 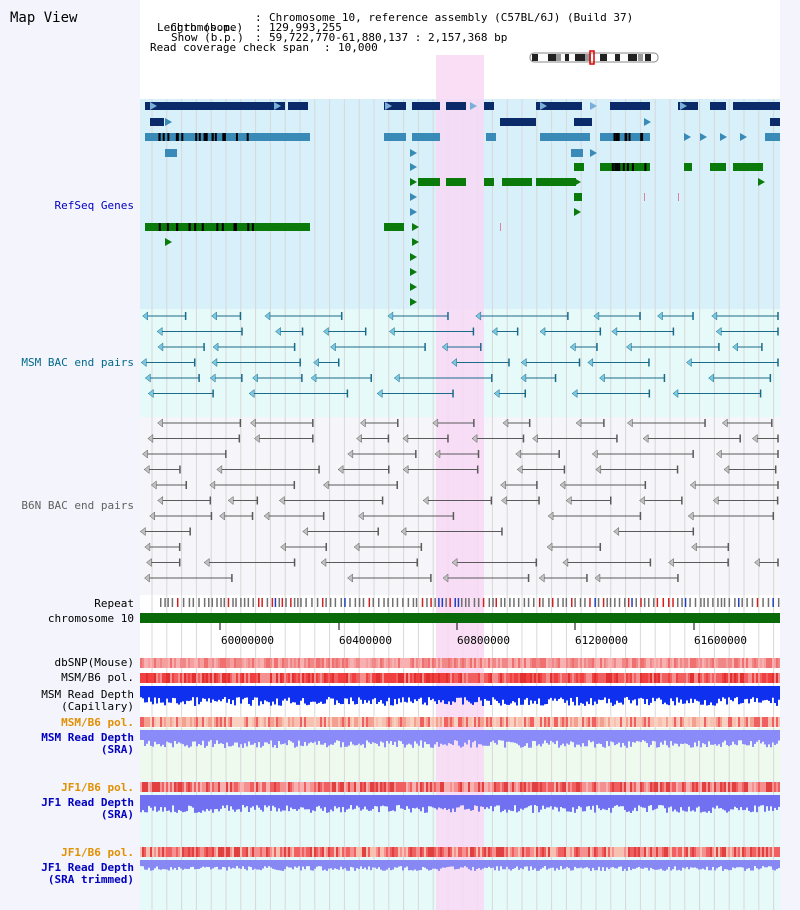 I want to click on repeat-track, so click(x=470, y=602).